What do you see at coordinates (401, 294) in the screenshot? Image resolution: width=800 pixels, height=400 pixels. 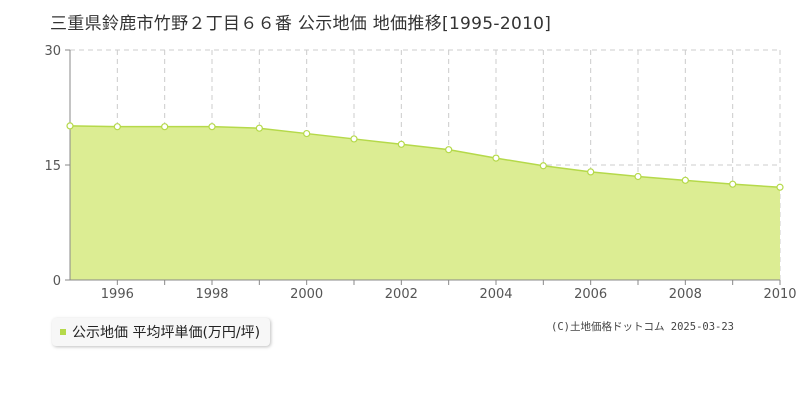 I see `x-tick-label-2002: 2002` at bounding box center [401, 294].